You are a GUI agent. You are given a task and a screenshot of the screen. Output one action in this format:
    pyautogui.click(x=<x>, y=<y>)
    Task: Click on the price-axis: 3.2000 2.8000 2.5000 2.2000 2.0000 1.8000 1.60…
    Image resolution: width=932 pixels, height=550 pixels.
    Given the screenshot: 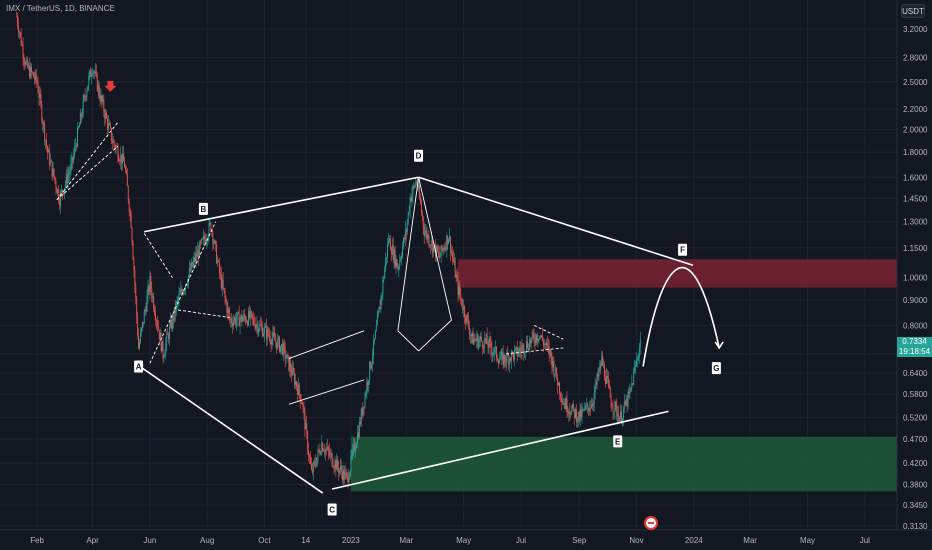 What is the action you would take?
    pyautogui.click(x=914, y=275)
    